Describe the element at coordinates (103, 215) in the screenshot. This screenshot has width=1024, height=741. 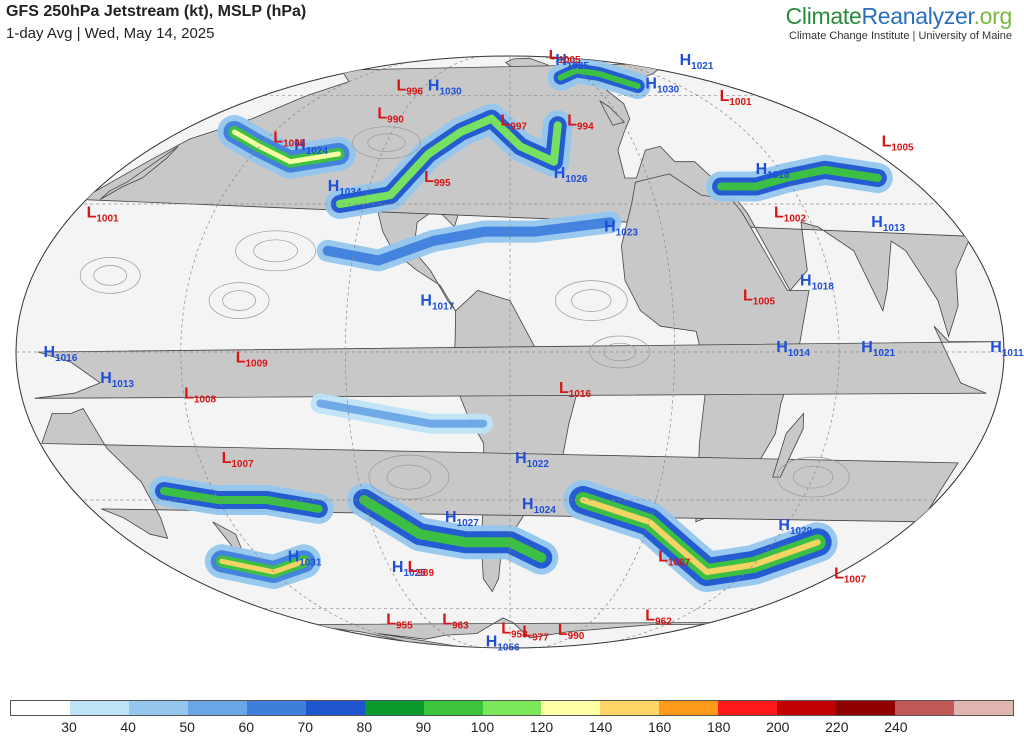
I see `low-pressure-label: L1001` at that location.